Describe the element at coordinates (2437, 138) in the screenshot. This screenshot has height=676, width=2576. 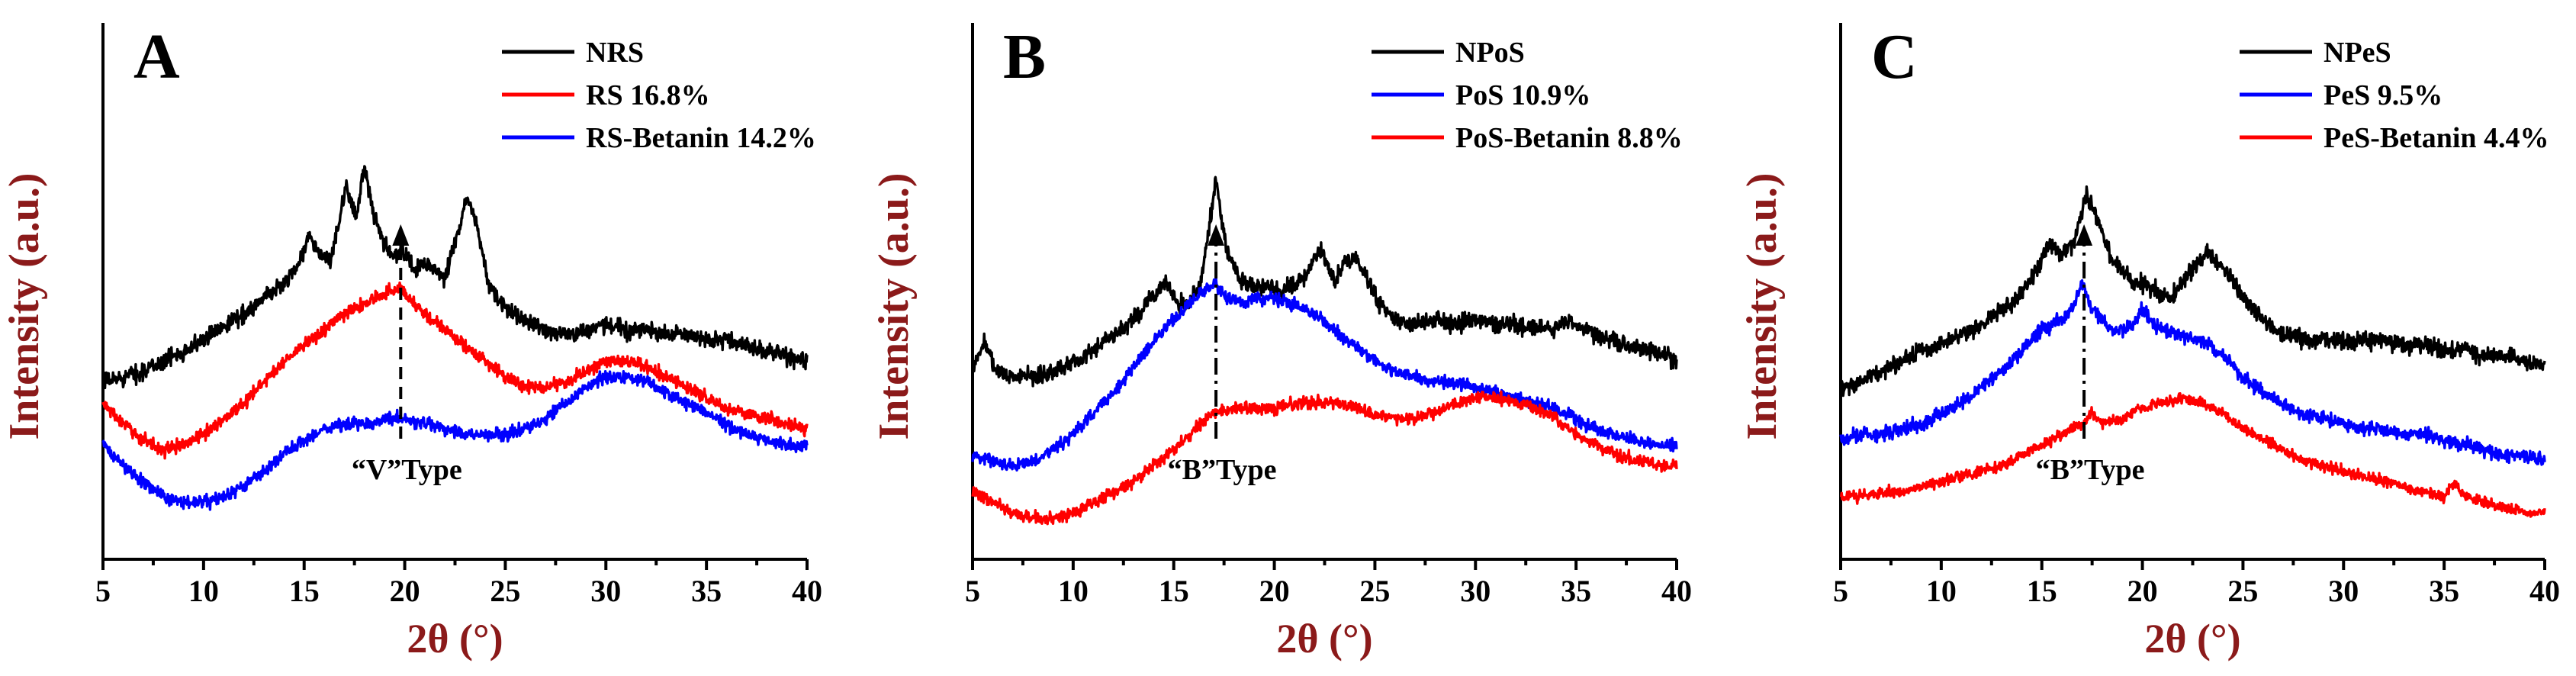
I see `legend-label: PeS-Betanin 4.4%` at that location.